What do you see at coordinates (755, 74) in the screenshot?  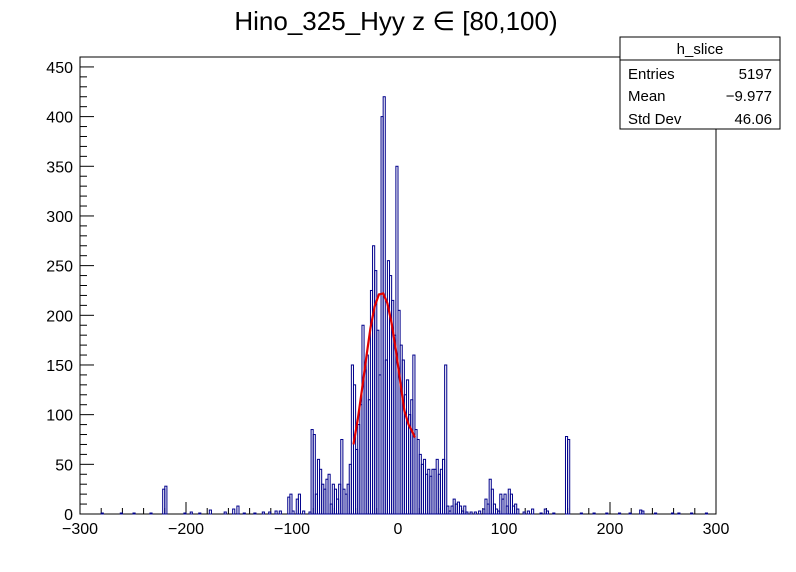 I see `stats-entries-value: 5197` at bounding box center [755, 74].